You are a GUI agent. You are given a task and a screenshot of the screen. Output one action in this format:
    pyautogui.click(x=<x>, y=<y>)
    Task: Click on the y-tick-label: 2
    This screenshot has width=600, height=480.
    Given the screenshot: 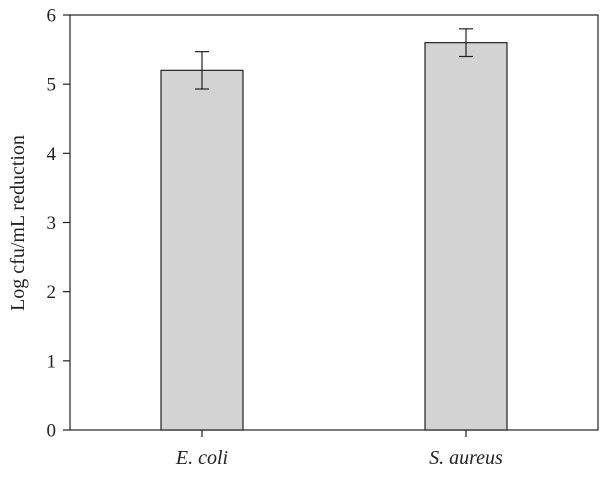 What is the action you would take?
    pyautogui.click(x=52, y=292)
    